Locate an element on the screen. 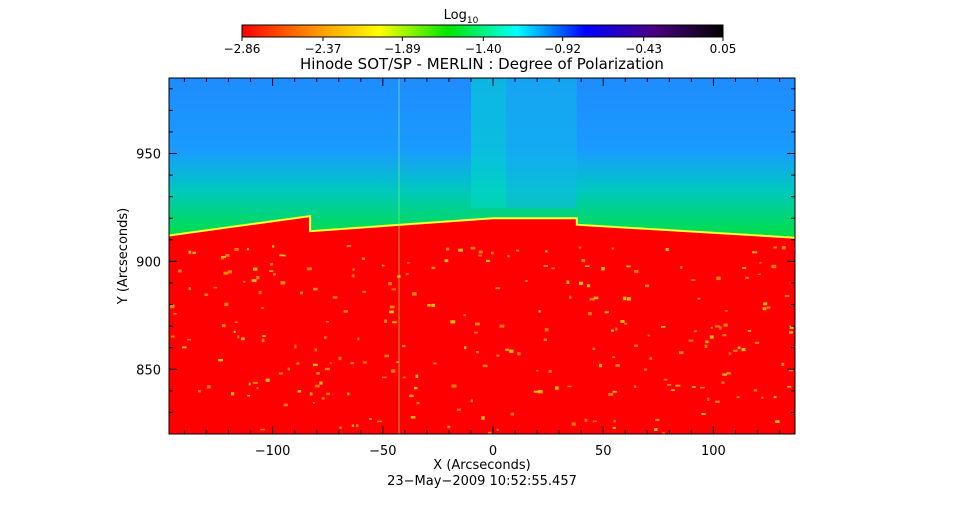 The width and height of the screenshot is (962, 516). x-tick-label: 50 is located at coordinates (603, 451).